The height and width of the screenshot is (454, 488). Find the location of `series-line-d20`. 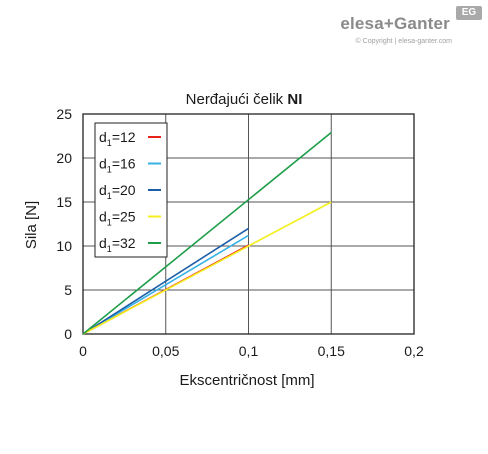

series-line-d20 is located at coordinates (165, 281).